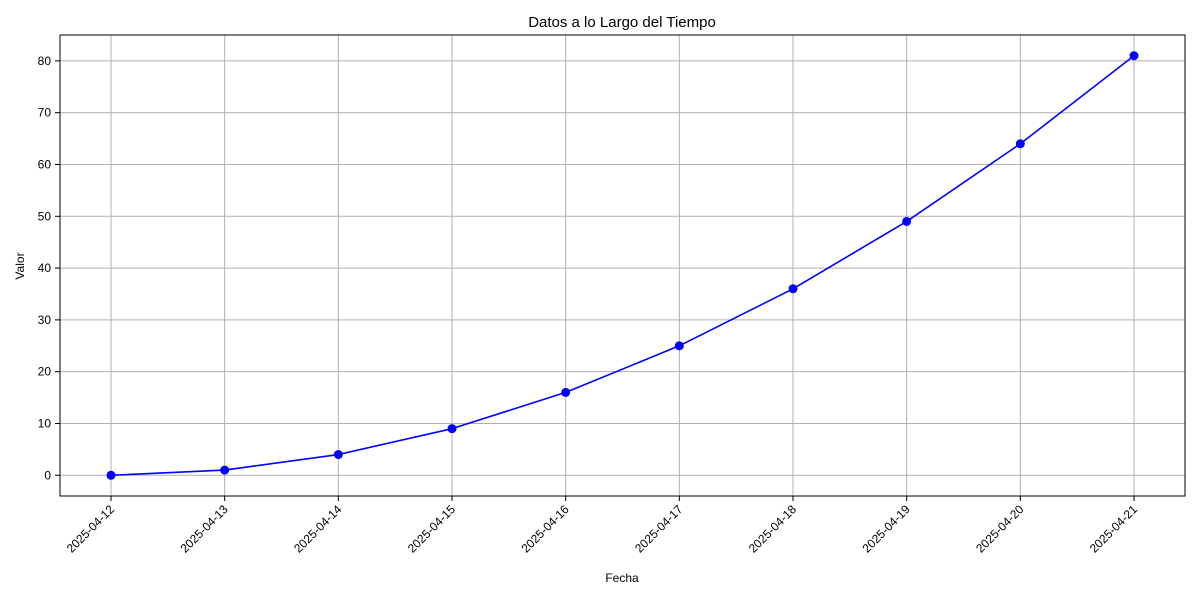 This screenshot has width=1200, height=600. What do you see at coordinates (886, 529) in the screenshot?
I see `x-tick-label: 2025-04-19` at bounding box center [886, 529].